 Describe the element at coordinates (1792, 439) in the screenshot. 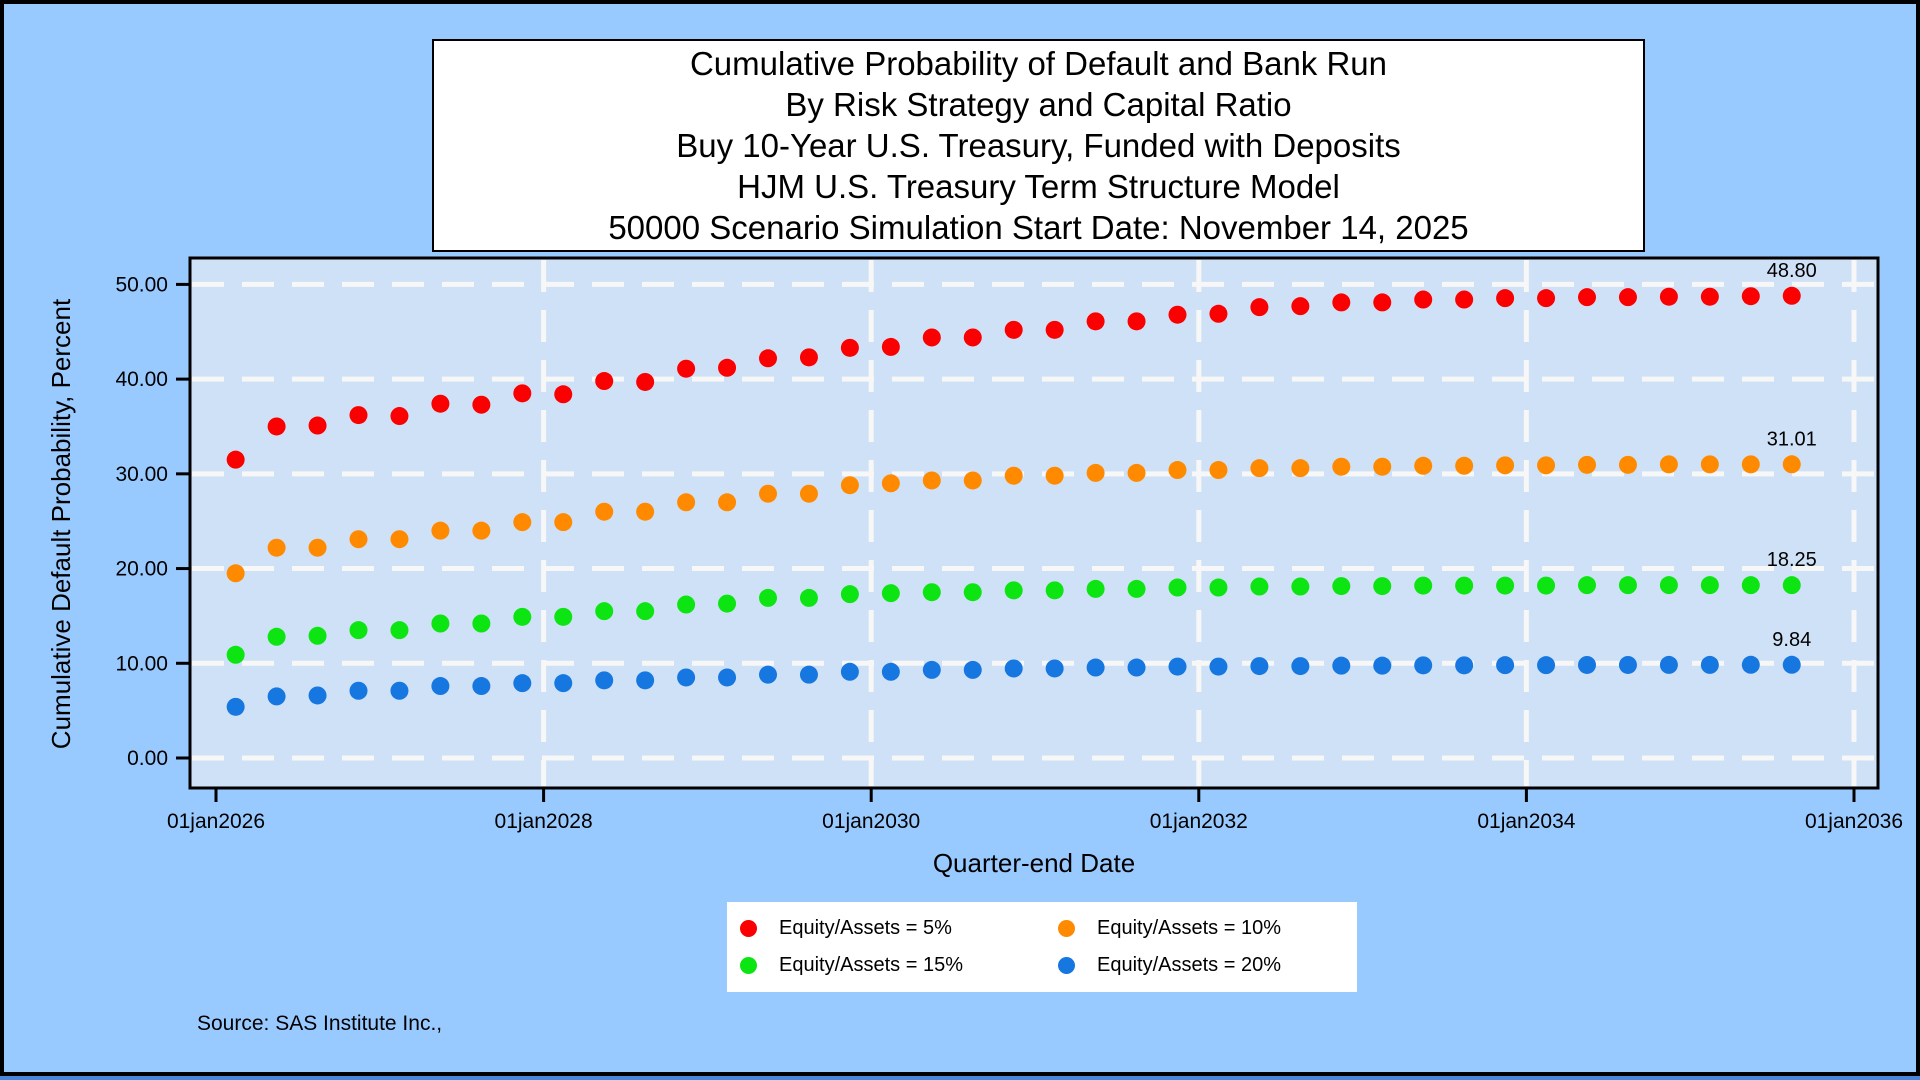

I see `series-end-label: 31.01` at that location.